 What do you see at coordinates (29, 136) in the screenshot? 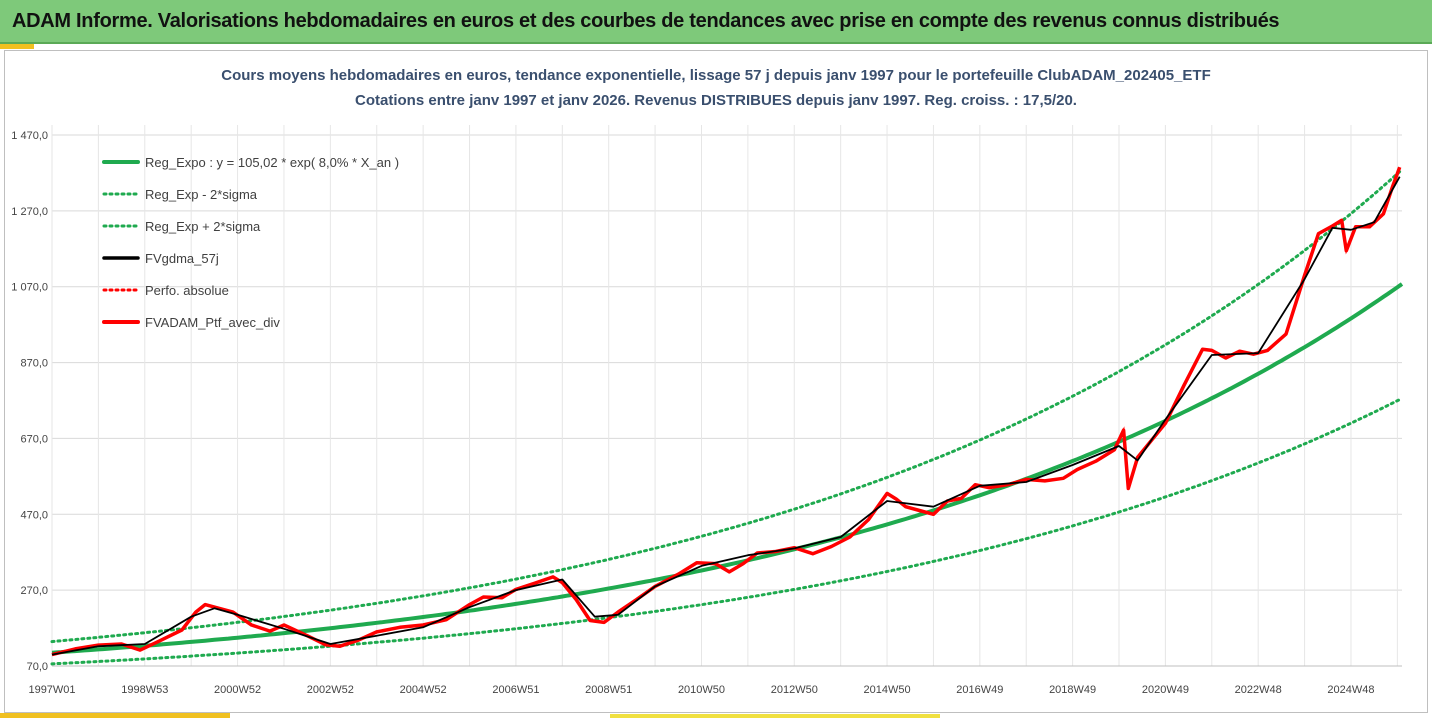
I see `y-tick-label: 1 470,0` at bounding box center [29, 136].